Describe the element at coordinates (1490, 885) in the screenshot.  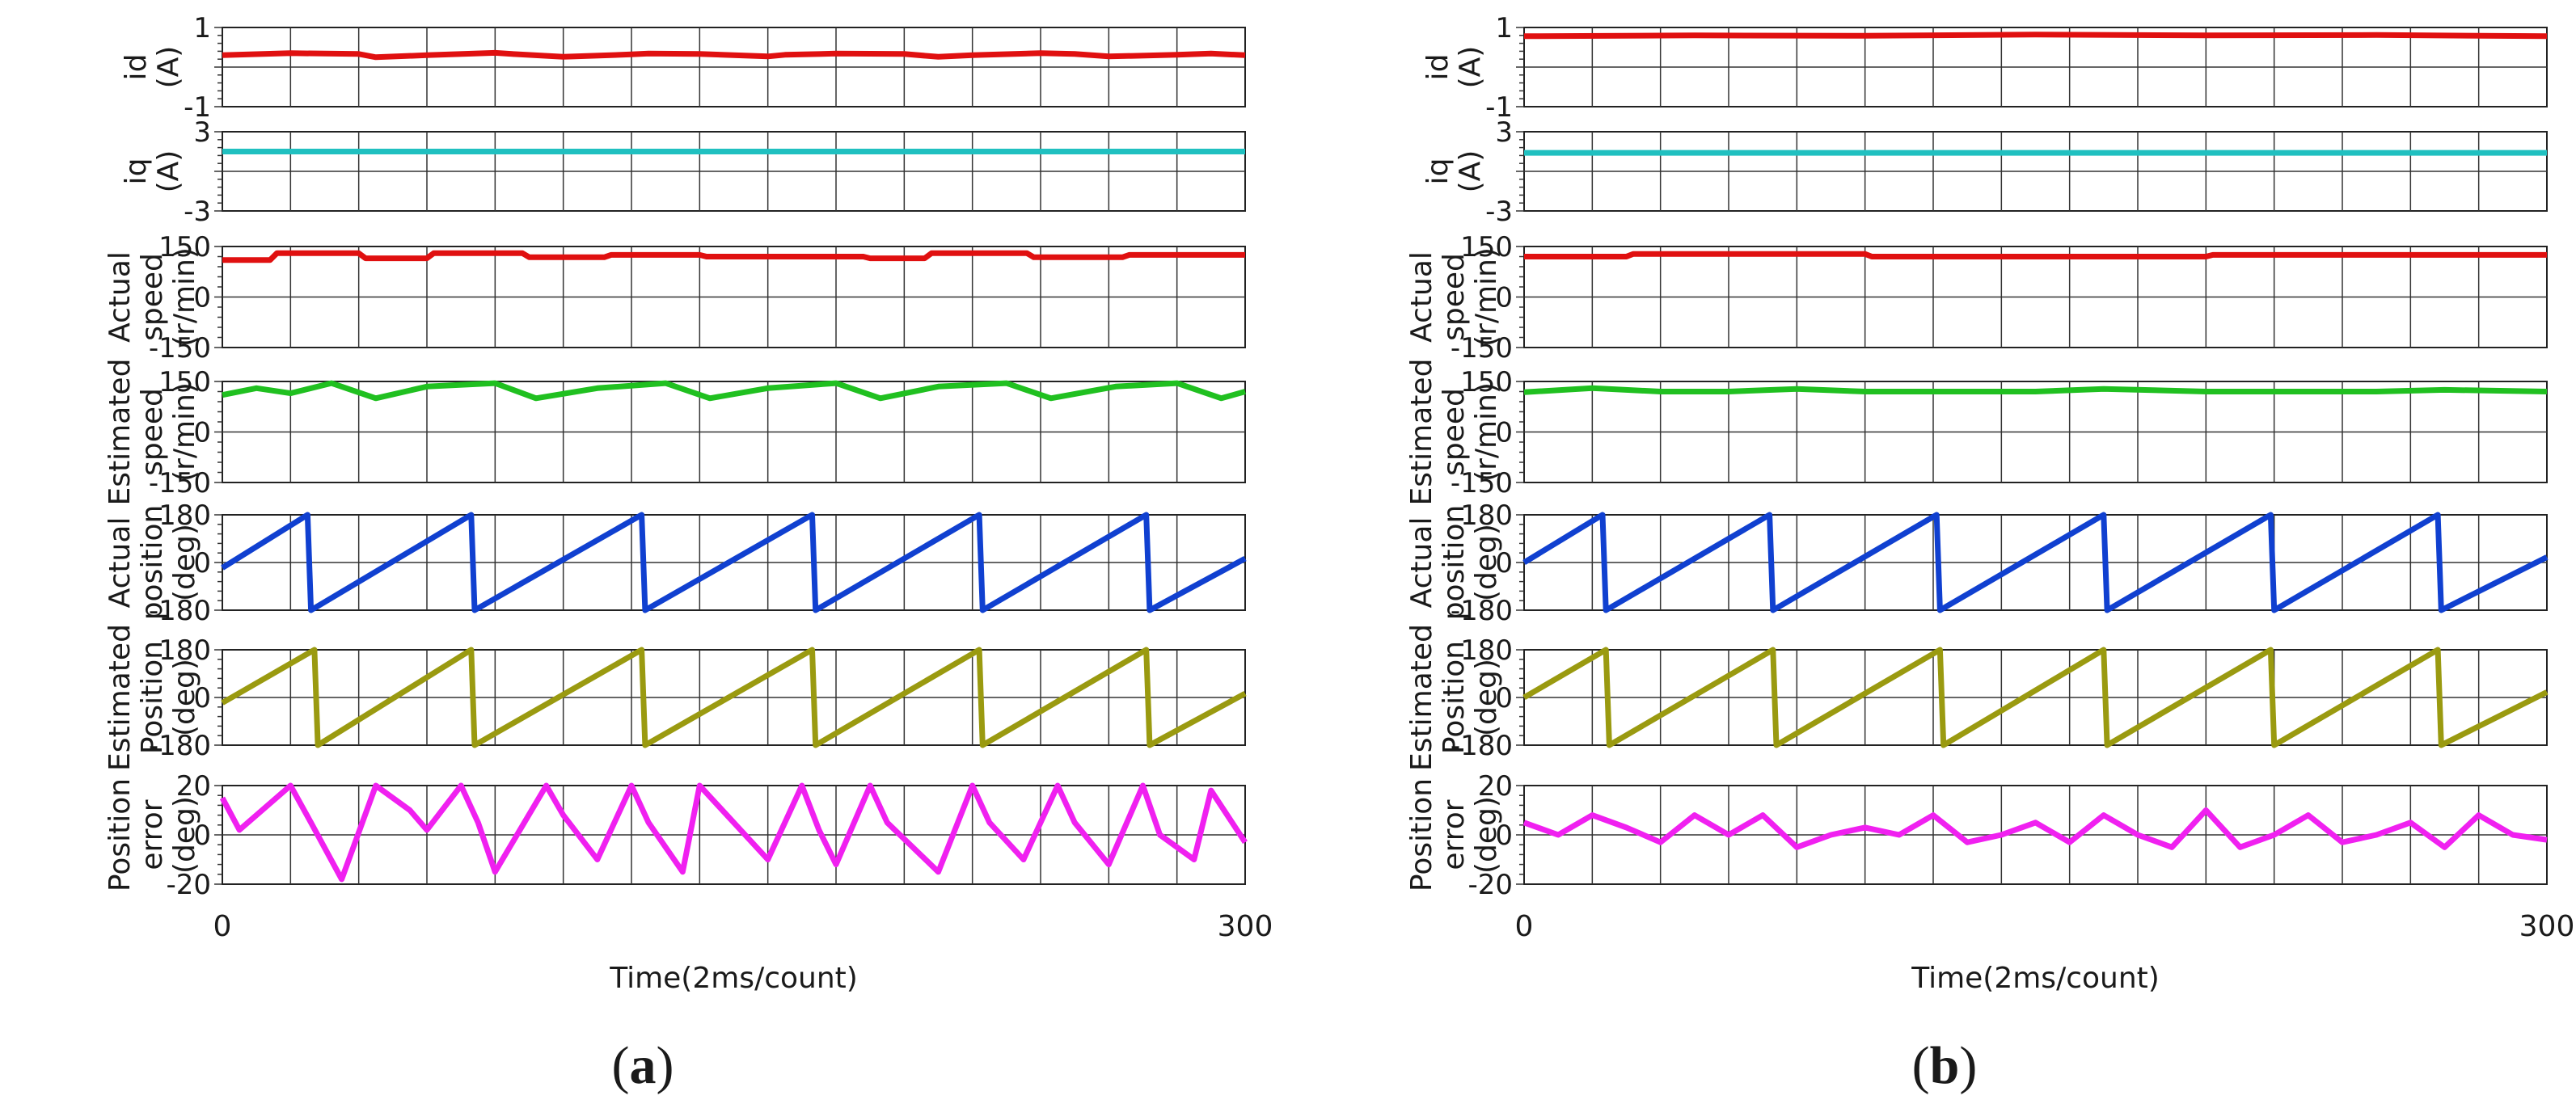
I see `y-tick-label: -20` at that location.